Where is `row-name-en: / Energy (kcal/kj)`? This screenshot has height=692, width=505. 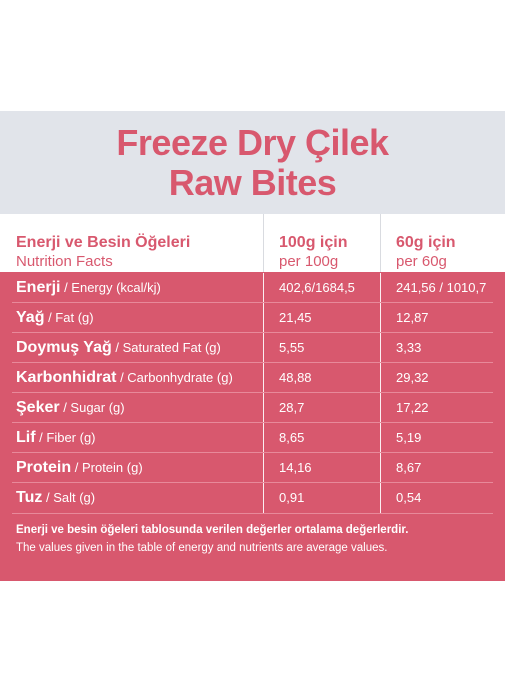 row-name-en: / Energy (kcal/kj) is located at coordinates (110, 287).